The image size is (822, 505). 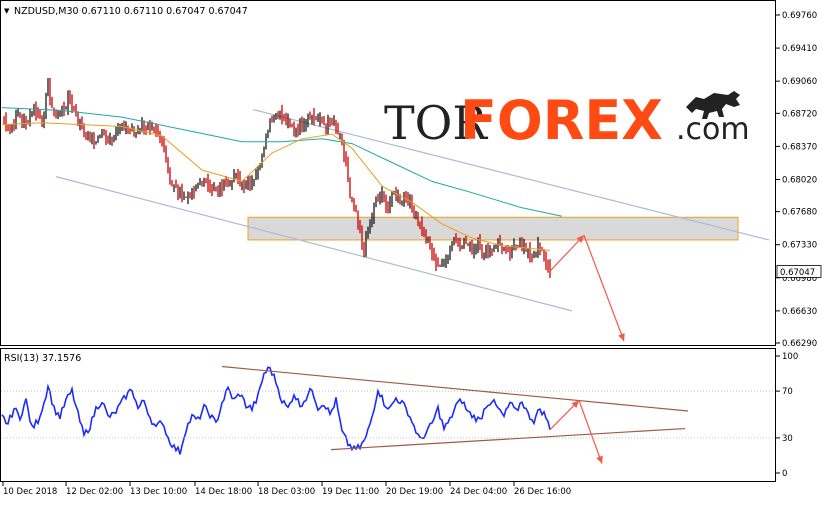 I want to click on logo-forex-text: FOREX, so click(x=561, y=120).